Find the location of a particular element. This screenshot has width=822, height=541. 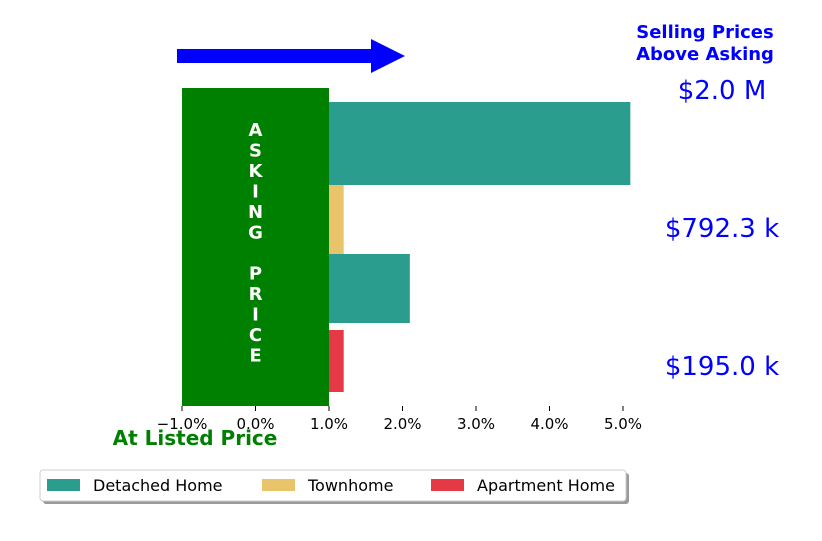

x-tick-label-6: 5.0% is located at coordinates (623, 424).